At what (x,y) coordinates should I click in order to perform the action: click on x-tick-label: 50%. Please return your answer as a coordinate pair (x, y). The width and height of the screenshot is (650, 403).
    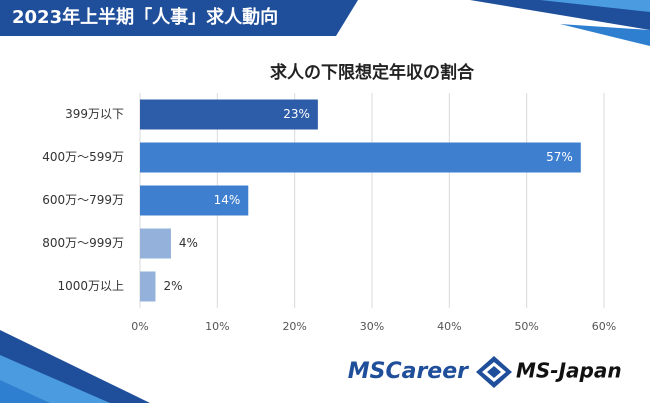
    Looking at the image, I should click on (526, 326).